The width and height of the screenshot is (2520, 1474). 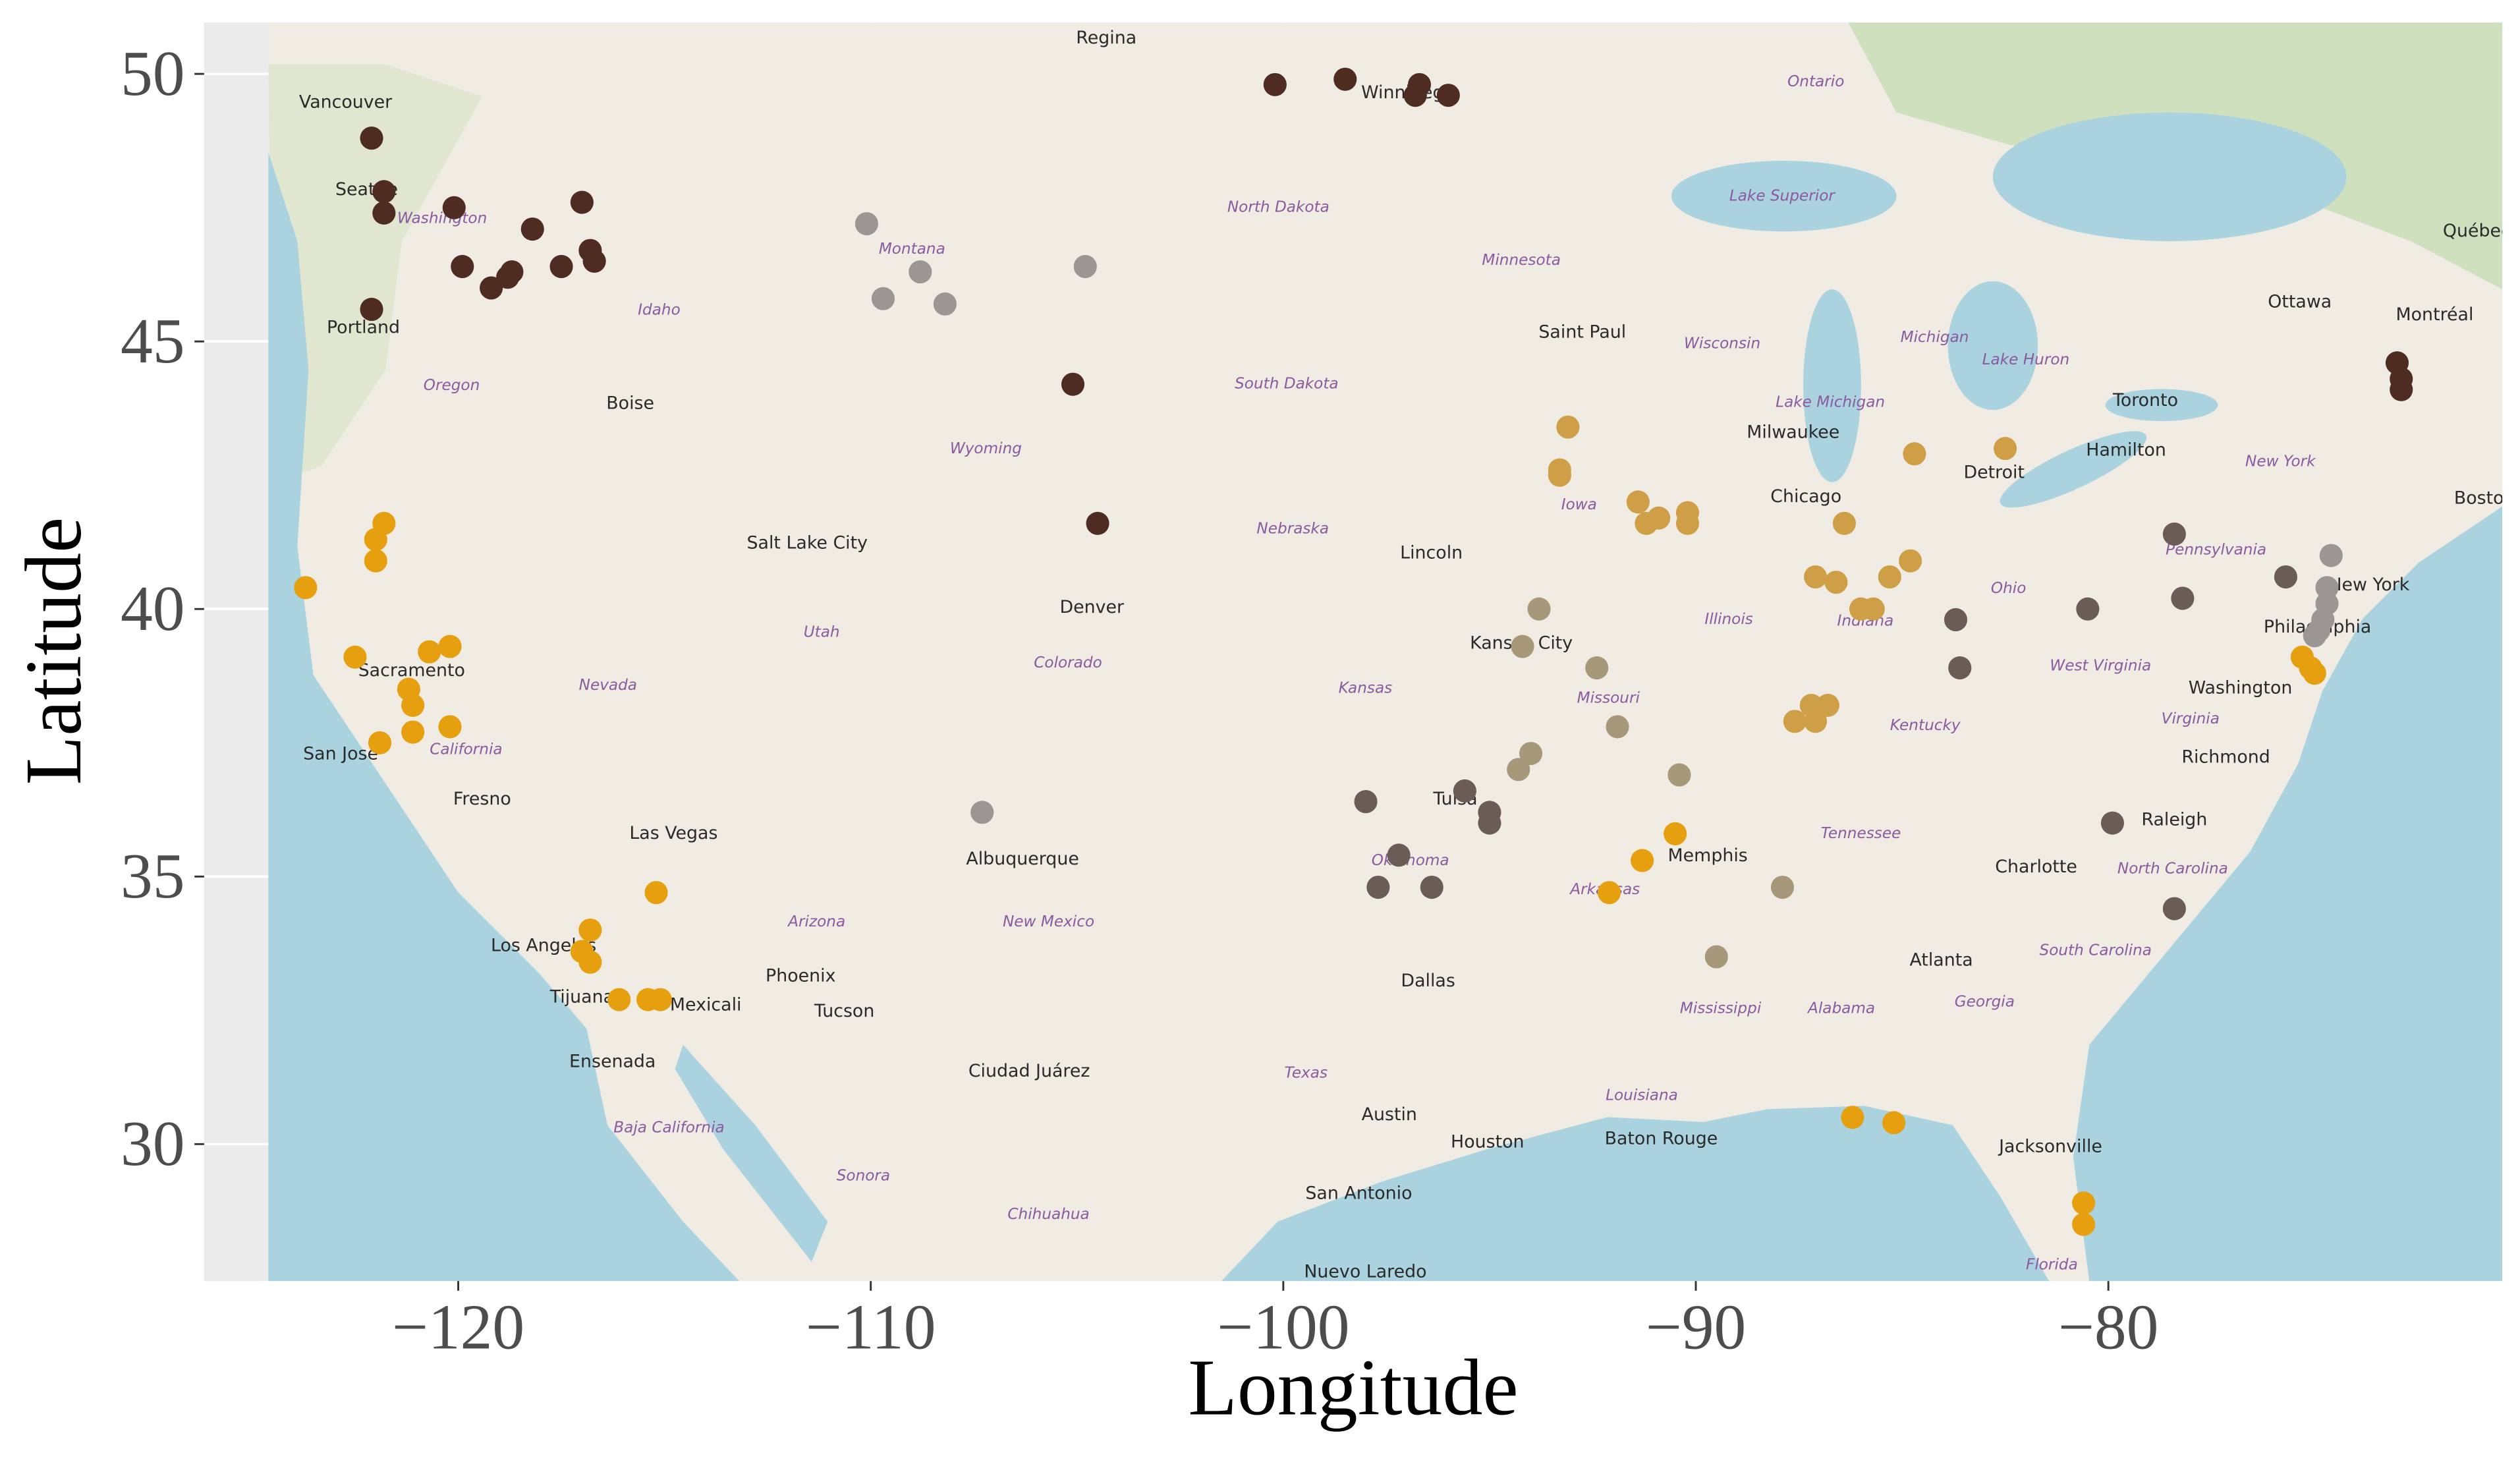 I want to click on place-label: Lake Huron, so click(x=2026, y=360).